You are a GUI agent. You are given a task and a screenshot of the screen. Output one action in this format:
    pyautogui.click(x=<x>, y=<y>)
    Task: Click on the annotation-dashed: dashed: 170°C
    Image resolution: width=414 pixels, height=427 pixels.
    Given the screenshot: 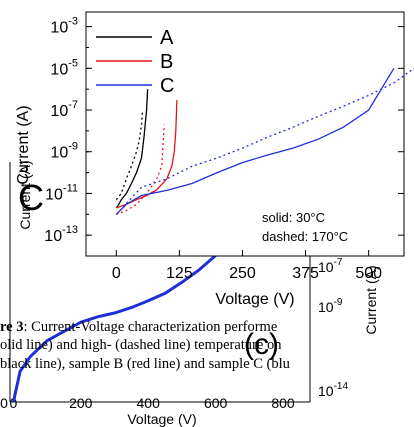 What is the action you would take?
    pyautogui.click(x=305, y=236)
    